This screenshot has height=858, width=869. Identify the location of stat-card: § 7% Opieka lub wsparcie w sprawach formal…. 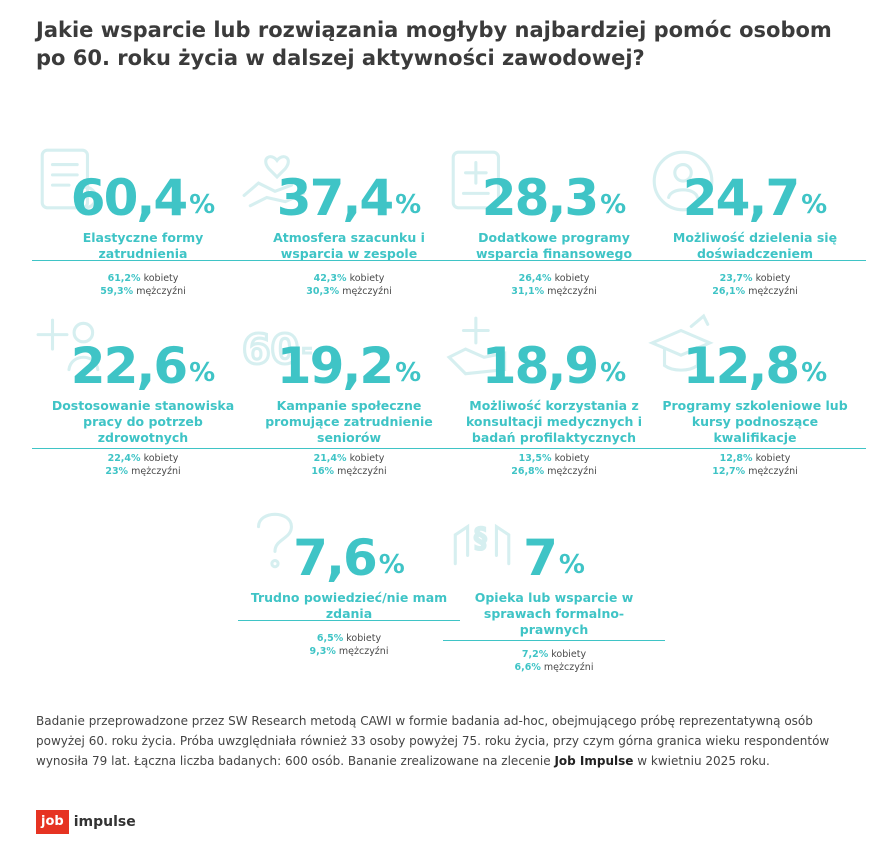
(554, 608).